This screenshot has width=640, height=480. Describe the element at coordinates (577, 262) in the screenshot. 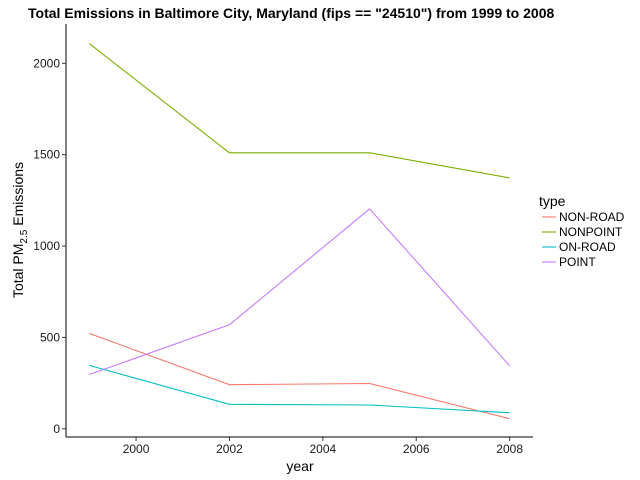

I see `legend-label-point: POINT` at that location.